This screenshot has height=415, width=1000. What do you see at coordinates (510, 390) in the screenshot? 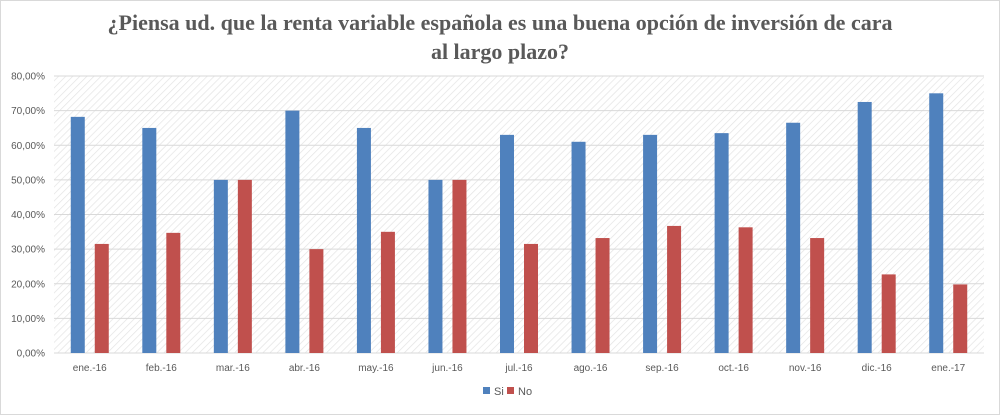
I see `legend-swatch-no` at bounding box center [510, 390].